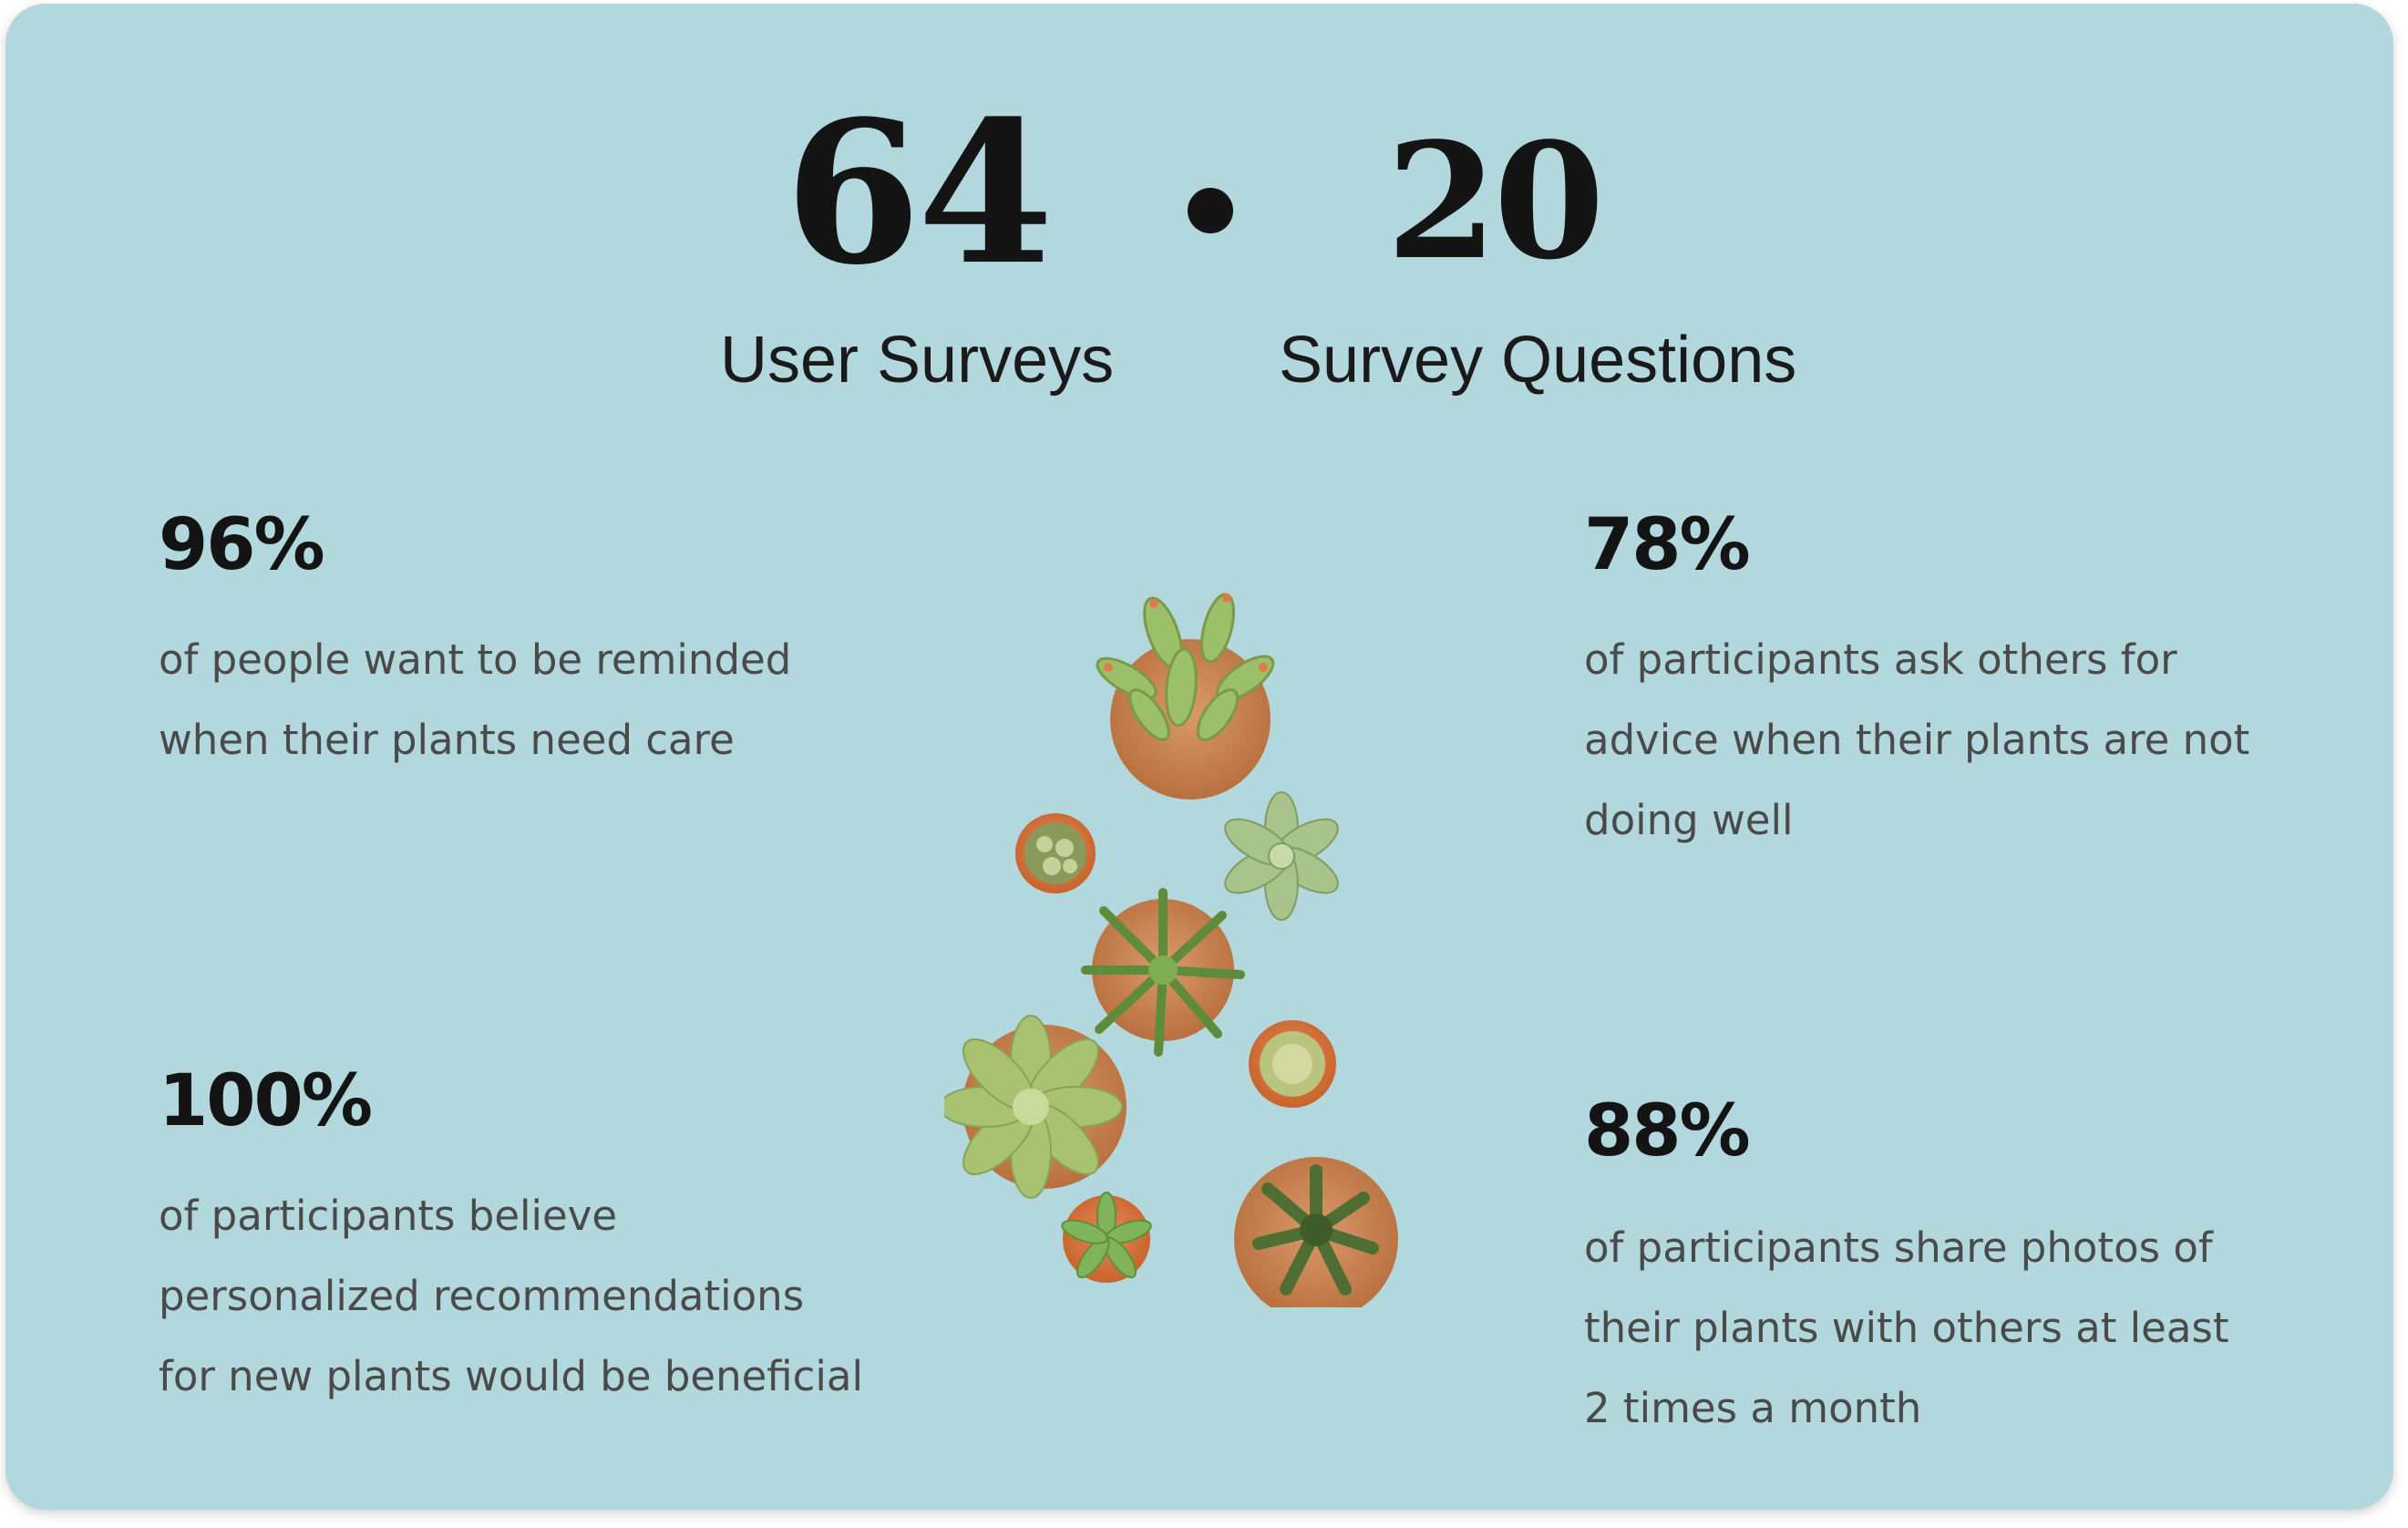 The height and width of the screenshot is (1528, 2408). What do you see at coordinates (1035, 1107) in the screenshot?
I see `echeveria-pot` at bounding box center [1035, 1107].